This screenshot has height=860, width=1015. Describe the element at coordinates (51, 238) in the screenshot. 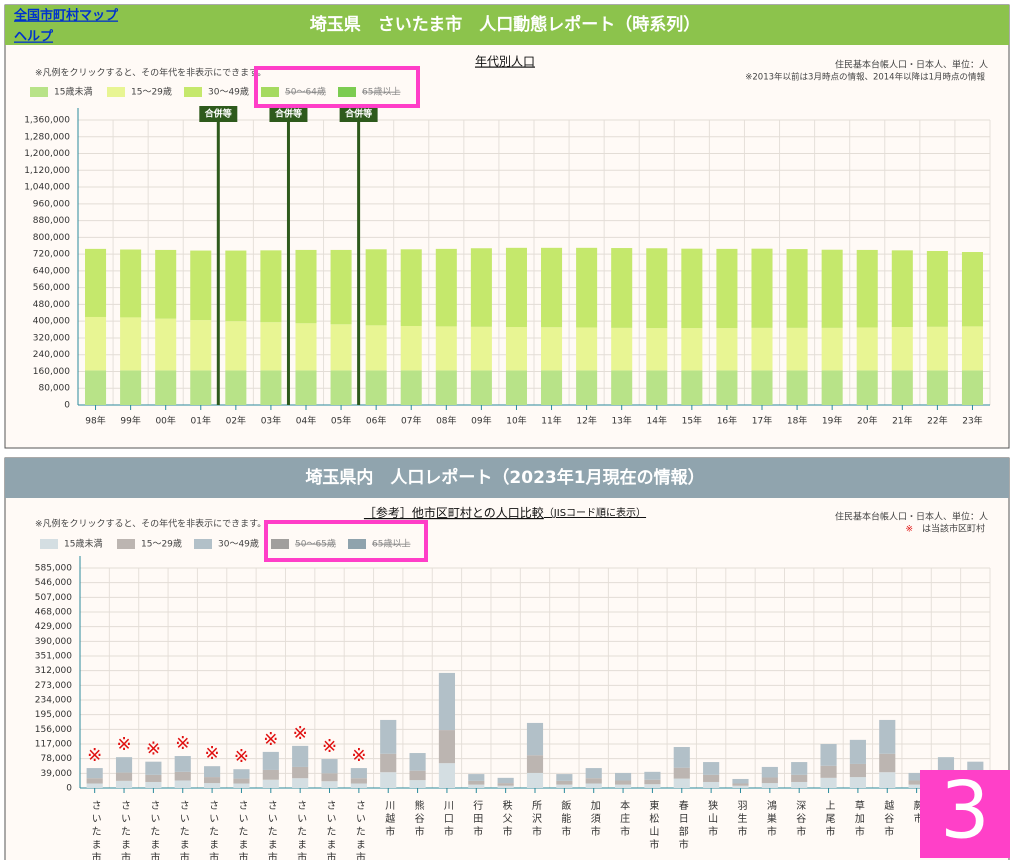

I see `y-tick-label: 800,000` at that location.